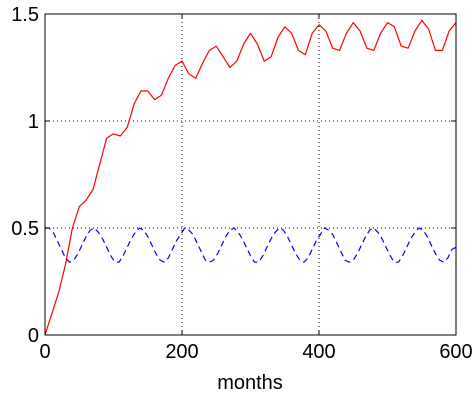 The image size is (476, 396). I want to click on y-tick-label: 1.5, so click(25, 15).